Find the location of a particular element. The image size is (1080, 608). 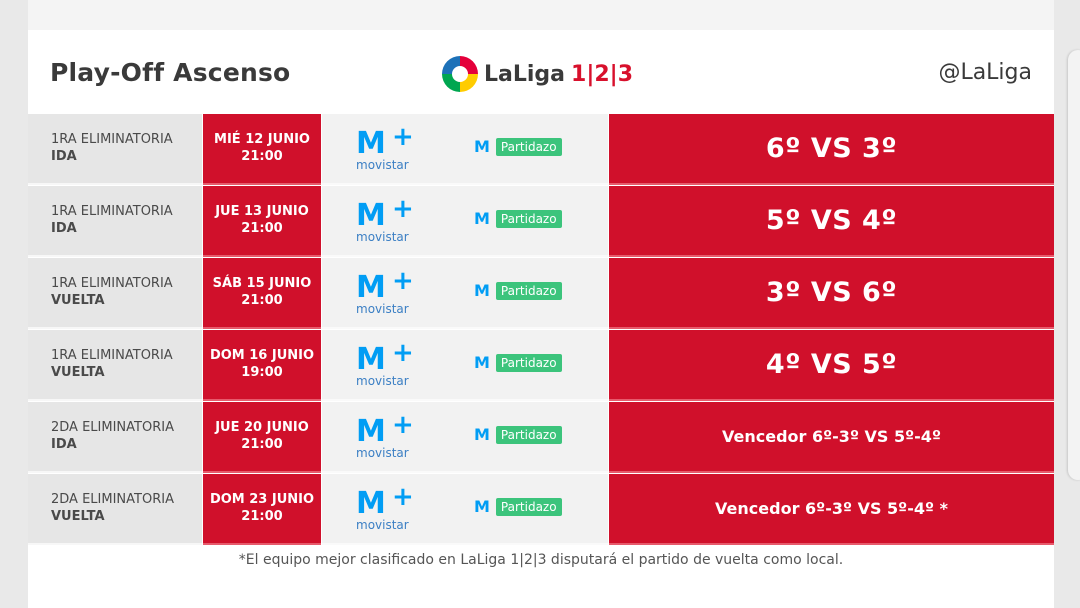

date-cell: SÁB 15 JUNIO 21:00 is located at coordinates (262, 293).